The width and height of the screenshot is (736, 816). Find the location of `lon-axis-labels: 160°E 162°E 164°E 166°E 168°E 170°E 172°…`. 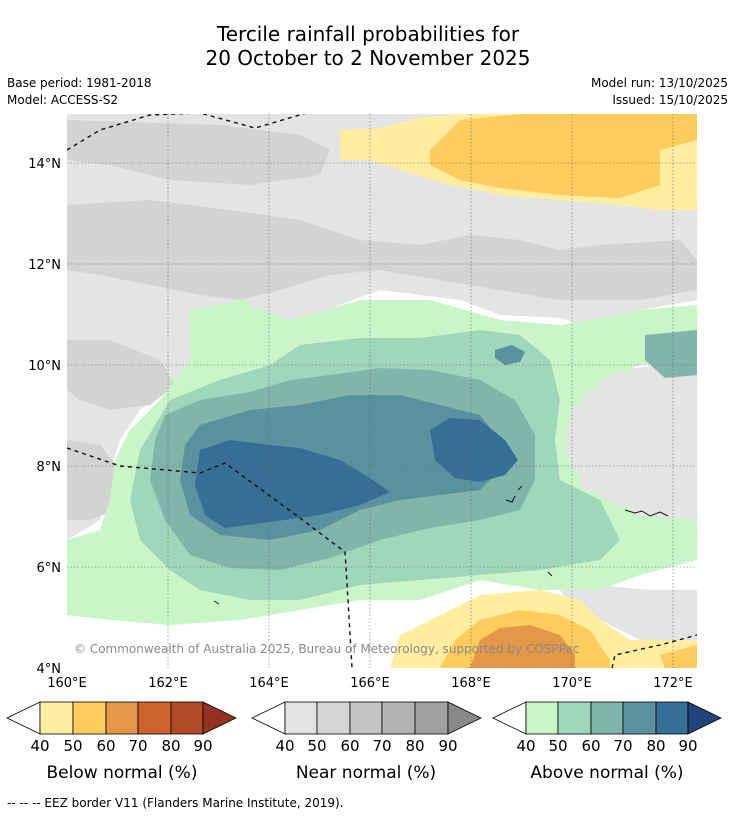

lon-axis-labels: 160°E 162°E 164°E 166°E 168°E 170°E 172°… is located at coordinates (370, 683).